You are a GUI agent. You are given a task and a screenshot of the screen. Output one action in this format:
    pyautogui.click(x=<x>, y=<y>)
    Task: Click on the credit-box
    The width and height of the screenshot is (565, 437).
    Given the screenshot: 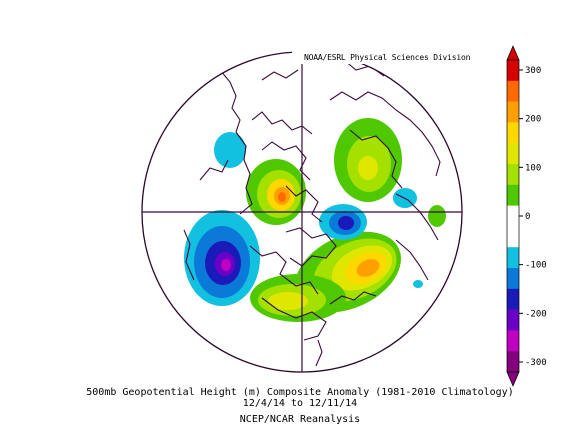 What is the action you would take?
    pyautogui.click(x=377, y=57)
    